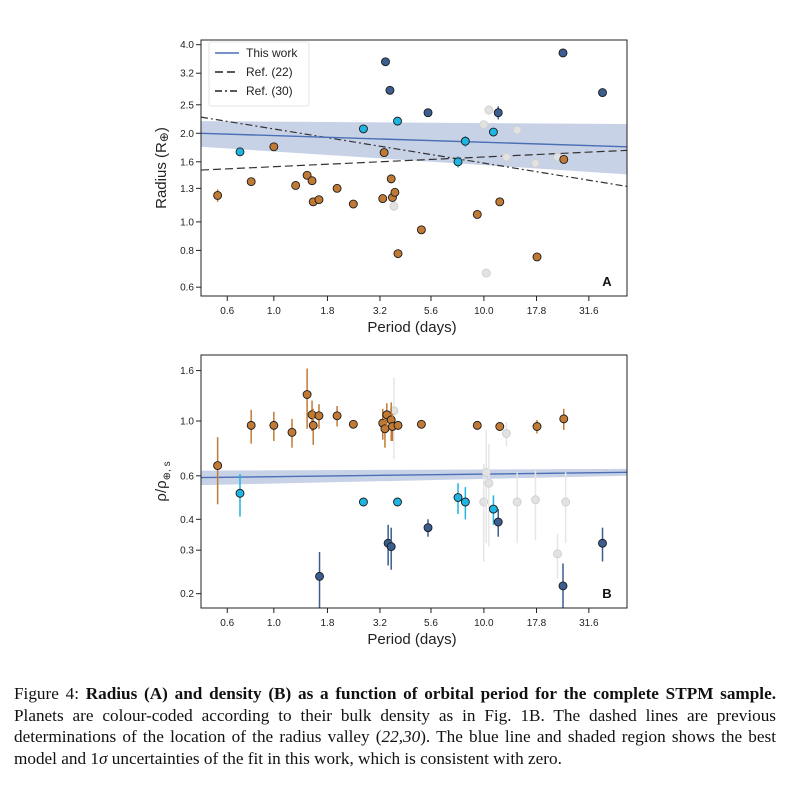 The height and width of the screenshot is (809, 791). I want to click on legend-box, so click(259, 74).